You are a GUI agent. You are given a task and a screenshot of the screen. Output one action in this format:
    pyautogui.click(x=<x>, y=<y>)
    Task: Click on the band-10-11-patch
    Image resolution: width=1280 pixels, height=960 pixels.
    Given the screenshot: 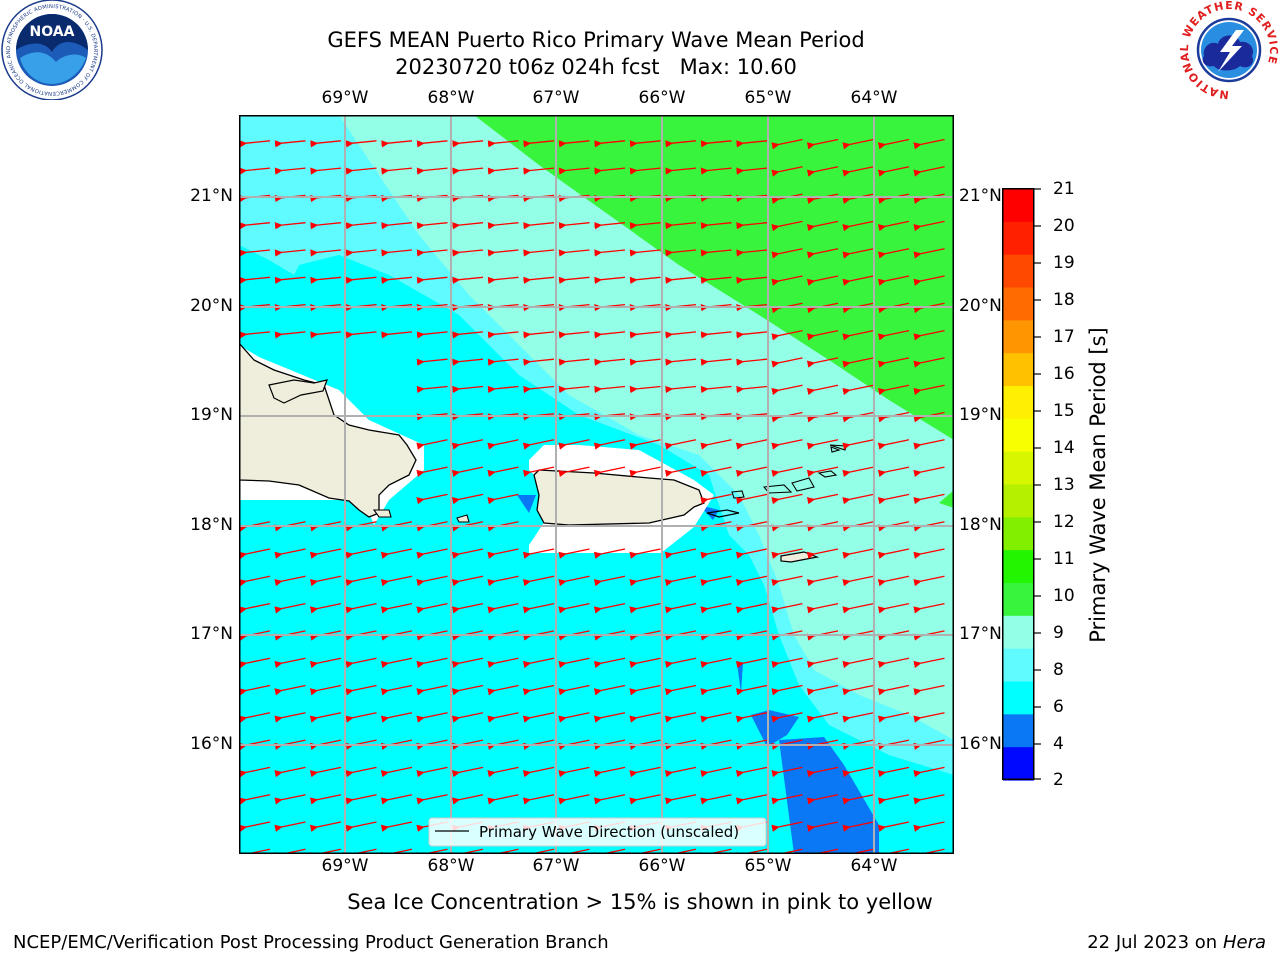 What is the action you would take?
    pyautogui.click(x=946, y=499)
    